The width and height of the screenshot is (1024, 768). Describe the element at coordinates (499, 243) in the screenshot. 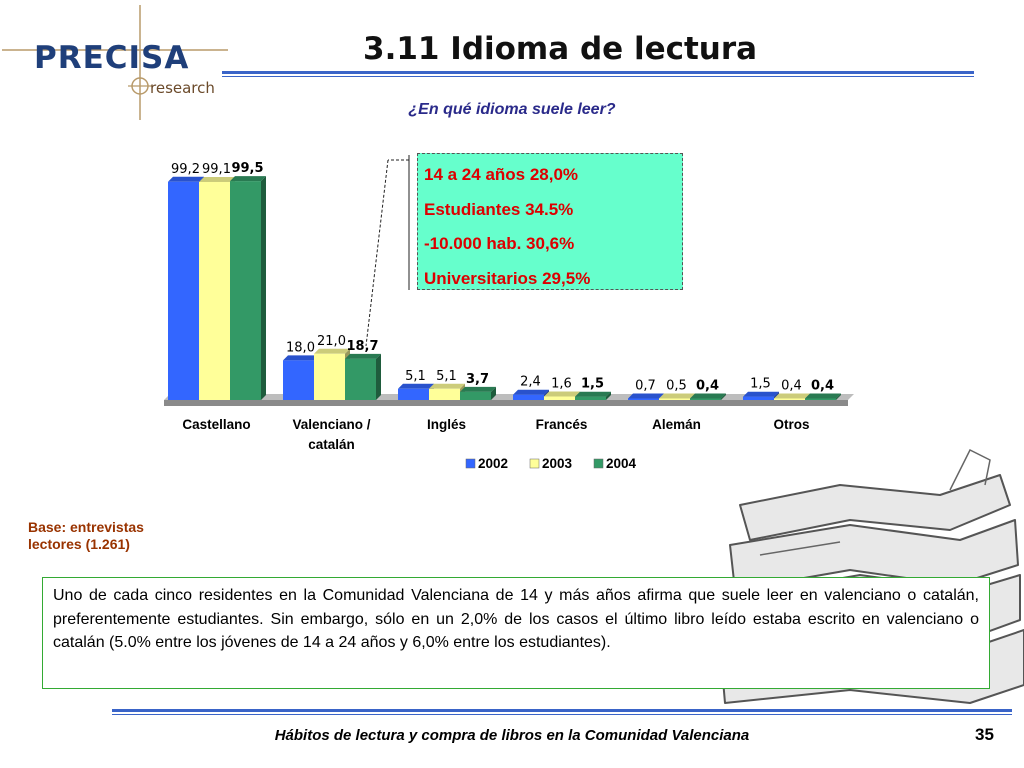

I see `callout-line: -10.000 hab. 30,6%` at that location.